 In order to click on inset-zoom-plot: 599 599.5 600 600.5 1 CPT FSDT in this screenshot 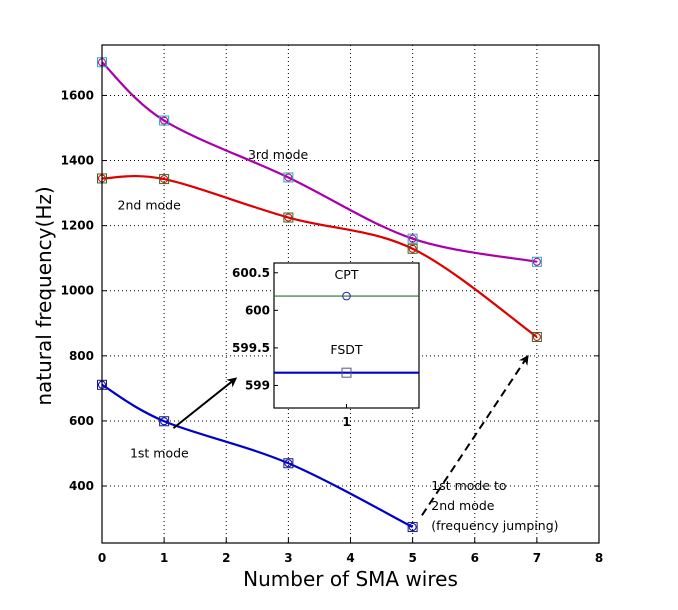, I will do `click(326, 345)`.